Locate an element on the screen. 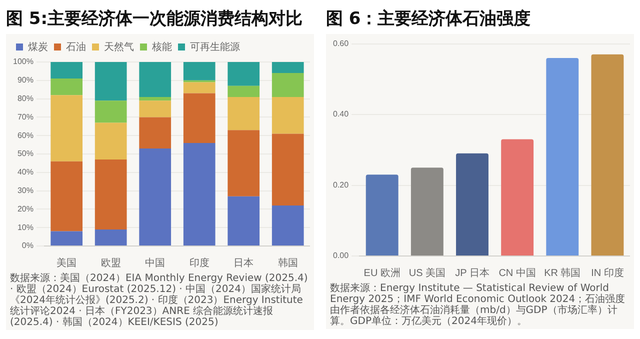 Image resolution: width=640 pixels, height=339 pixels. x-tick-label: 中国 is located at coordinates (155, 262).